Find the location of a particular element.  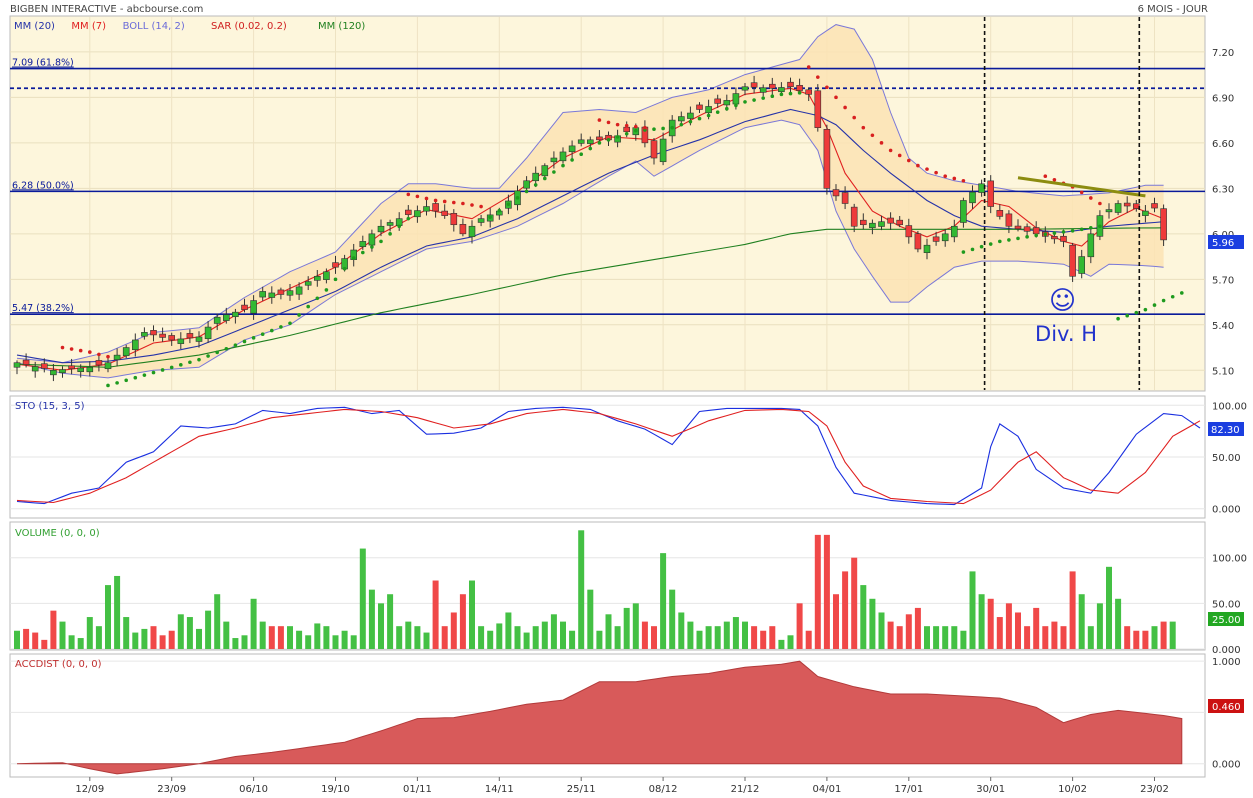

x-tick-label: 21/12 is located at coordinates (745, 789).